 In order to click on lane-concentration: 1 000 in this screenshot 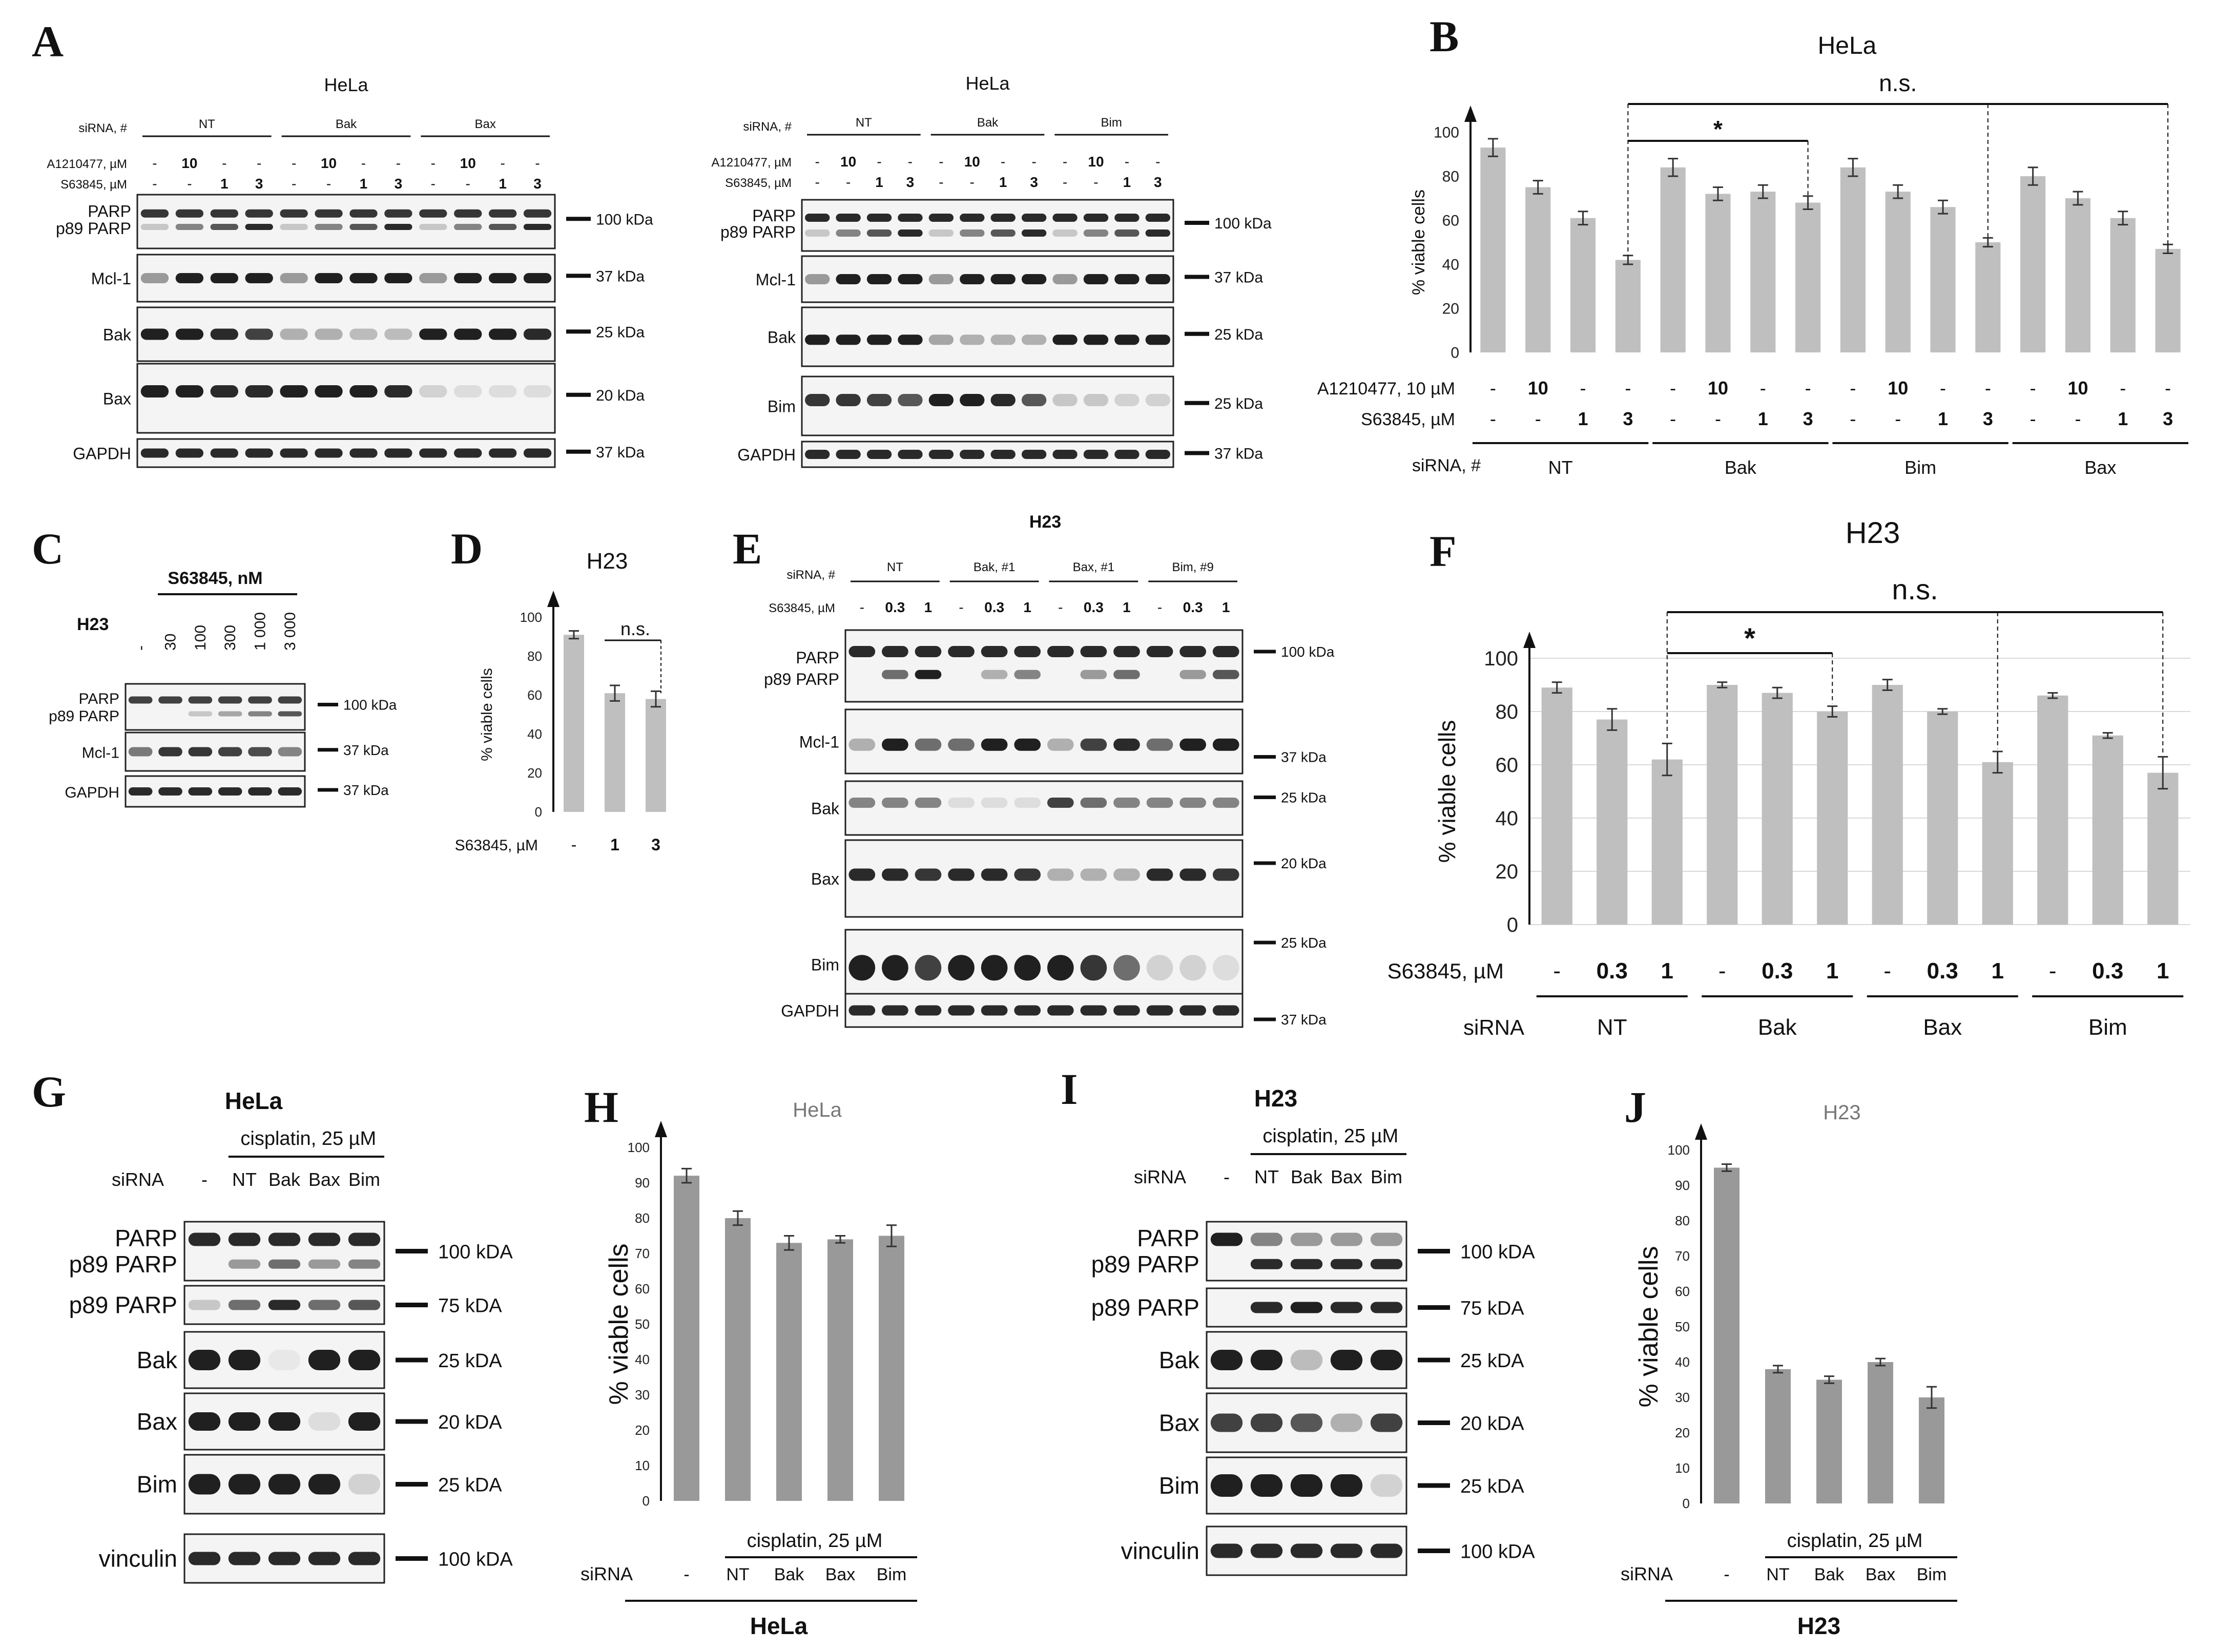, I will do `click(260, 631)`.